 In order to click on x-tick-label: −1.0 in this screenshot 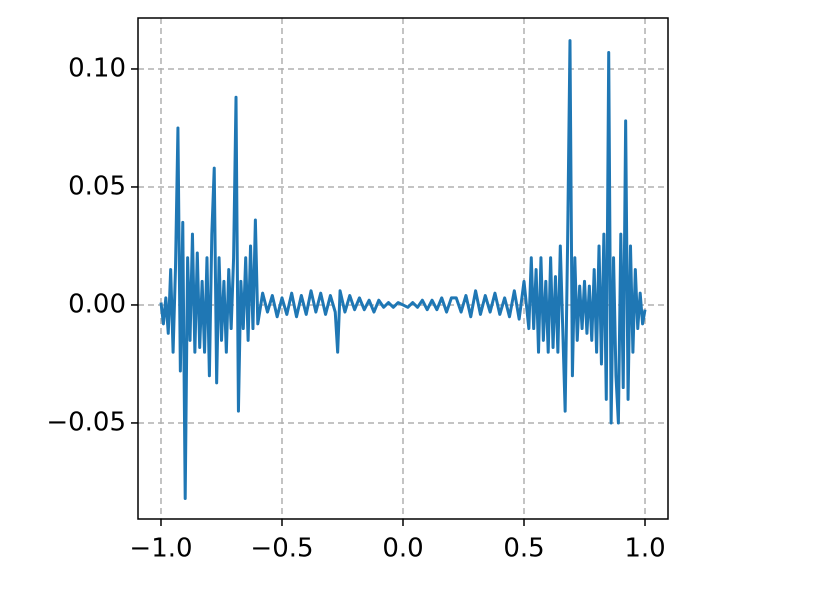, I will do `click(160, 549)`.